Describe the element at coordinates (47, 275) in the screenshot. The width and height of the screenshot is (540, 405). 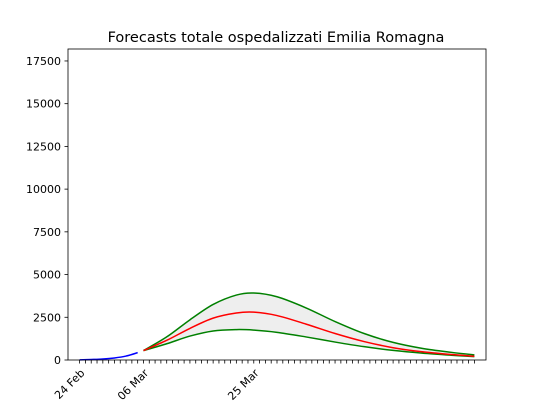
I see `y-tick-label: 5000` at that location.